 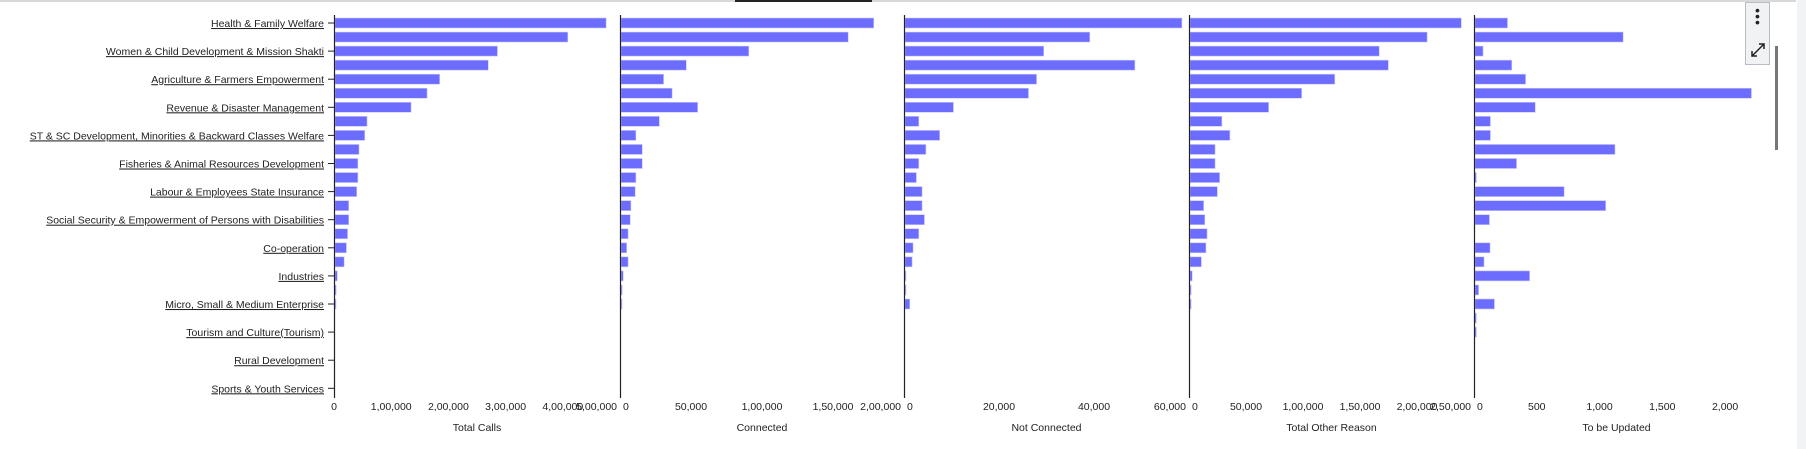 I want to click on category-label: Labour & Employees State Insurance, so click(x=237, y=193).